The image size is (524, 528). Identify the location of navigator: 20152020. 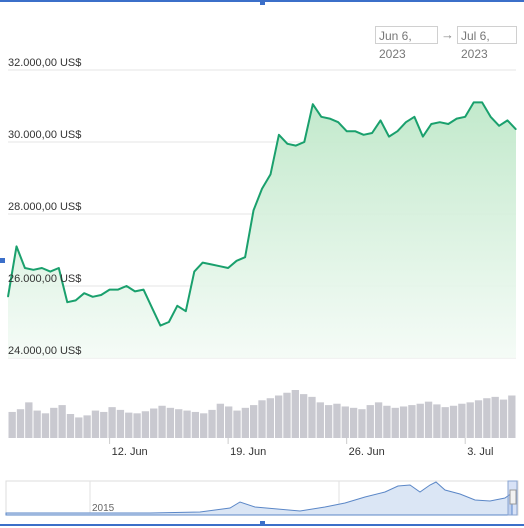
(262, 498).